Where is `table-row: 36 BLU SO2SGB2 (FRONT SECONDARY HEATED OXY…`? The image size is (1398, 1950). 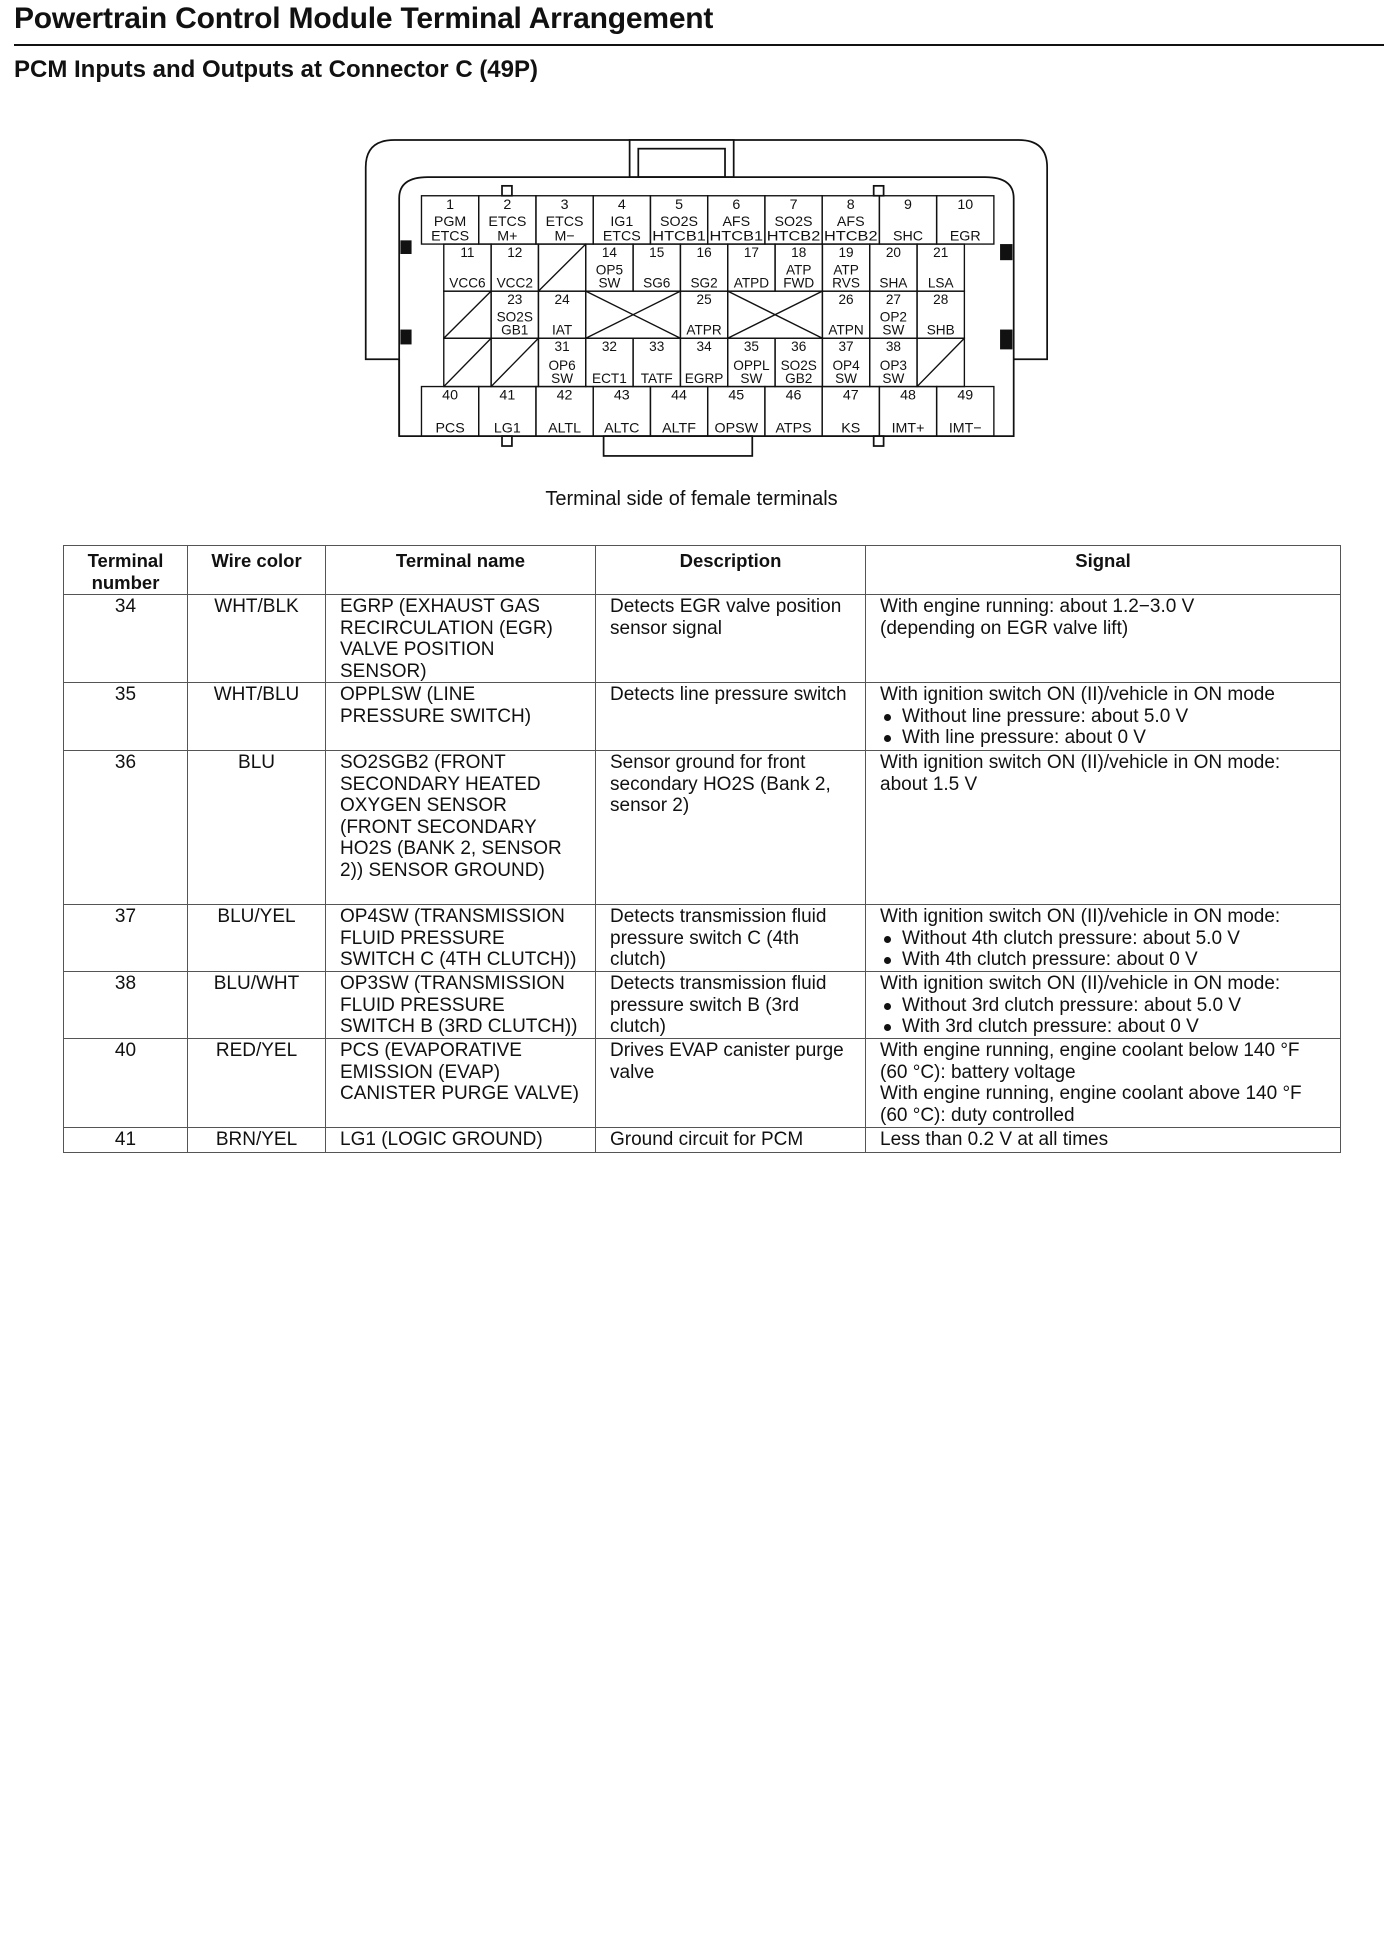
table-row: 36 BLU SO2SGB2 (FRONT SECONDARY HEATED OXY… is located at coordinates (702, 827).